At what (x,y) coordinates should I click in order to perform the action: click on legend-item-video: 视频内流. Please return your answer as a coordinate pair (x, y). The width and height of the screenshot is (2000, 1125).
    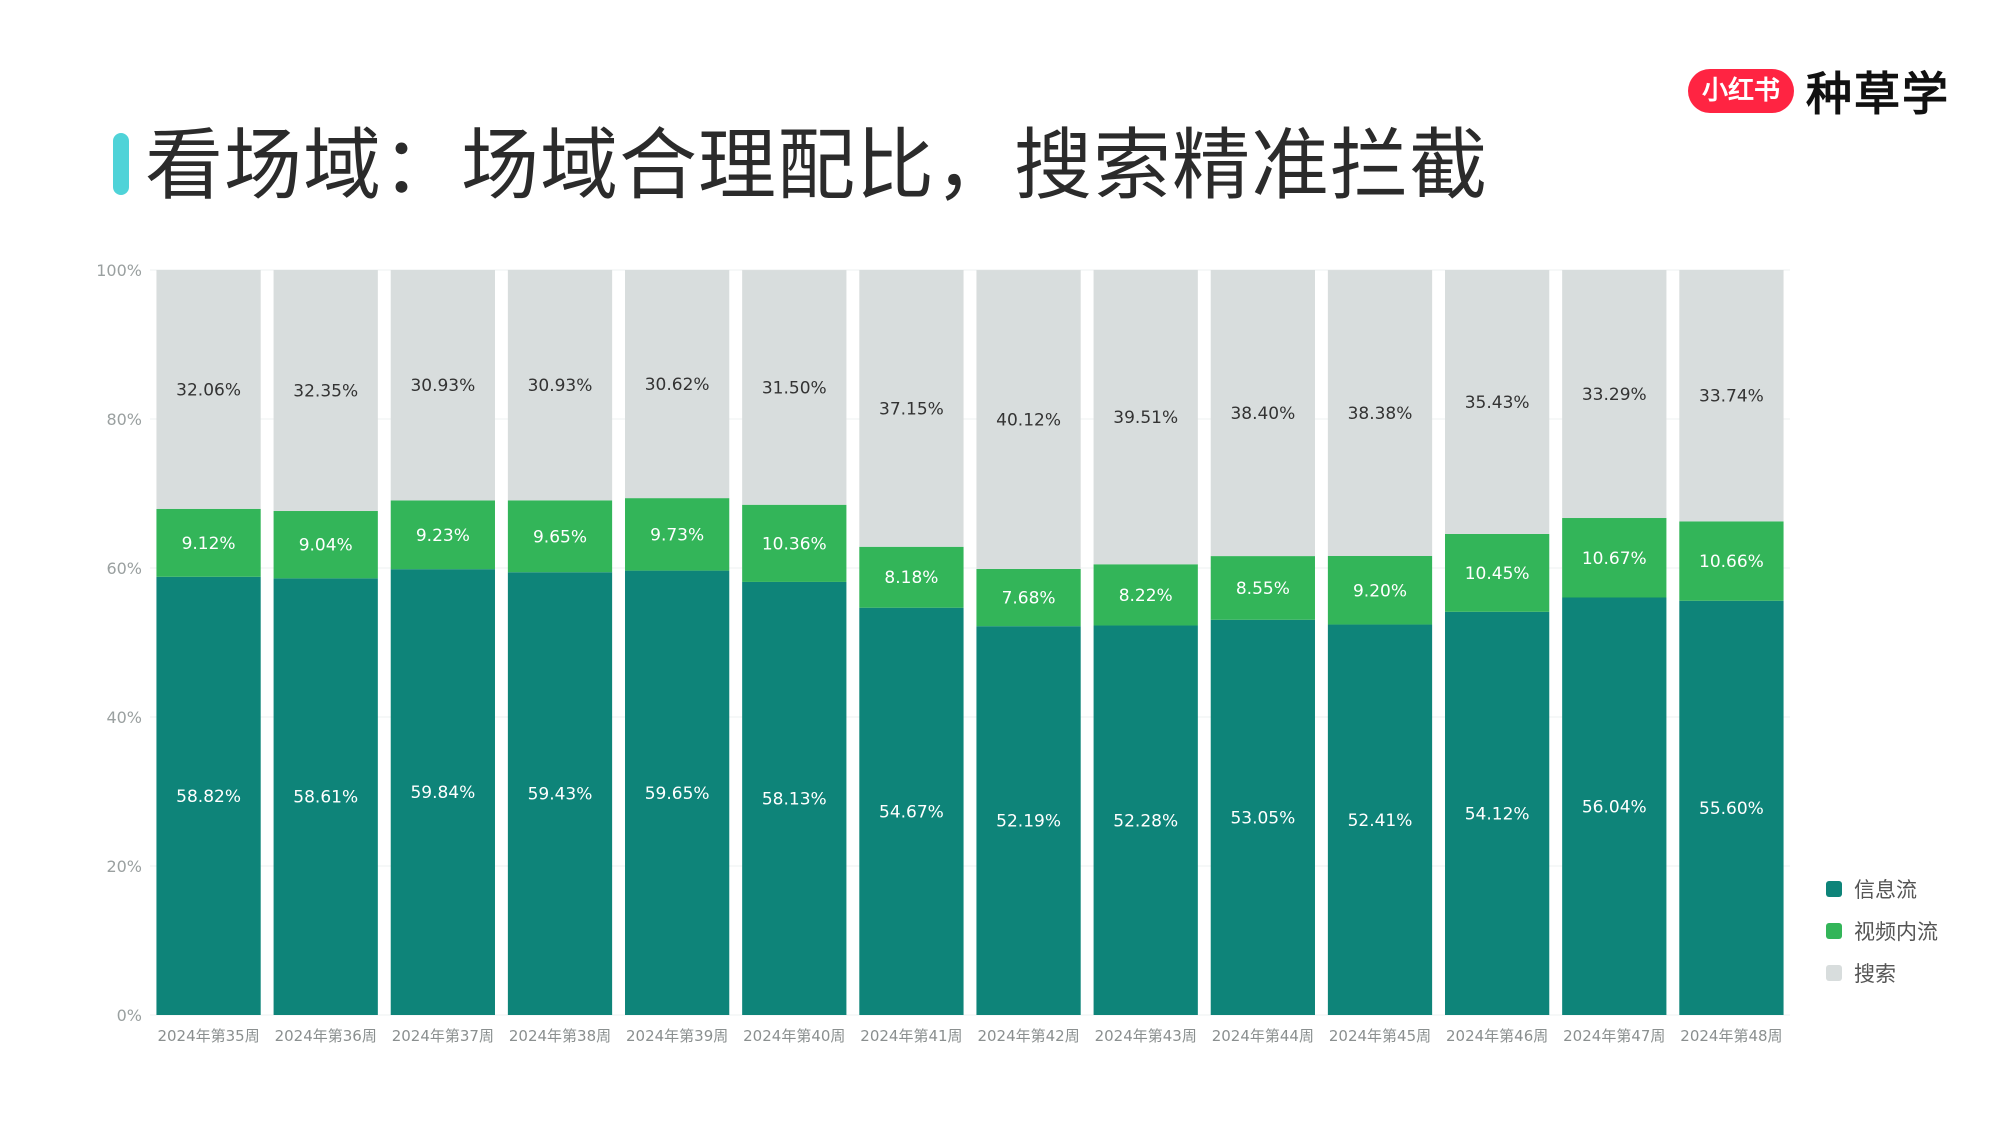
    Looking at the image, I should click on (1882, 931).